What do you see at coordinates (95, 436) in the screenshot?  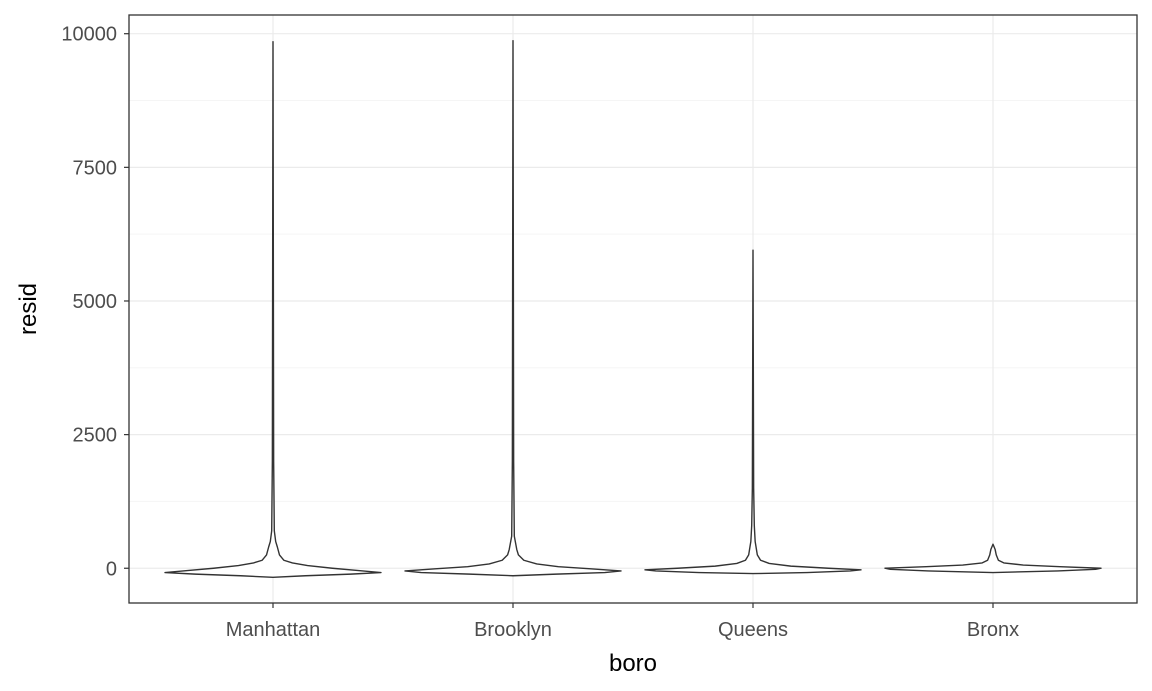 I see `y-tick-label: 2500` at bounding box center [95, 436].